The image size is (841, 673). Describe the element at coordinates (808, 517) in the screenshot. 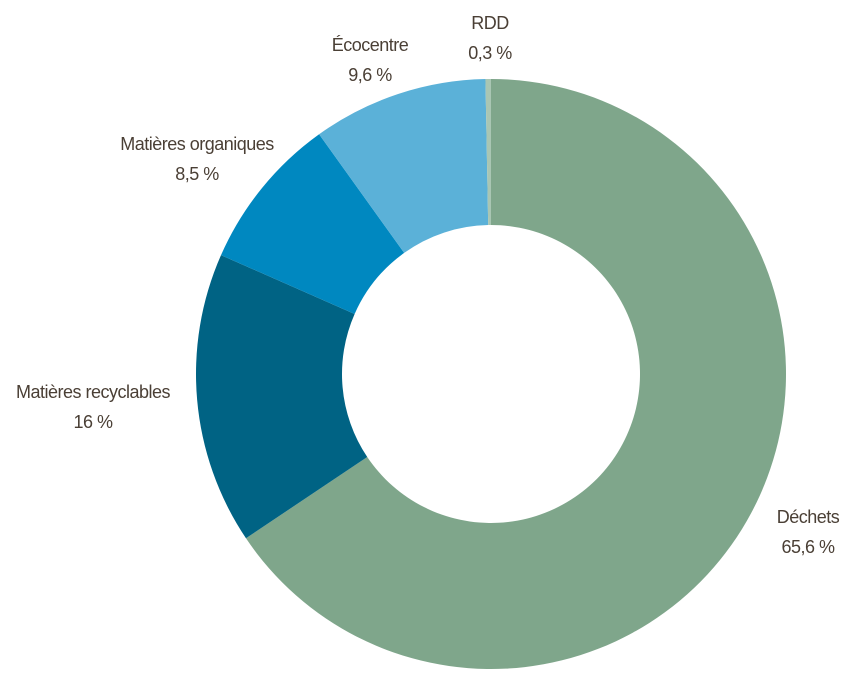

I see `slice-label: Déchets` at that location.